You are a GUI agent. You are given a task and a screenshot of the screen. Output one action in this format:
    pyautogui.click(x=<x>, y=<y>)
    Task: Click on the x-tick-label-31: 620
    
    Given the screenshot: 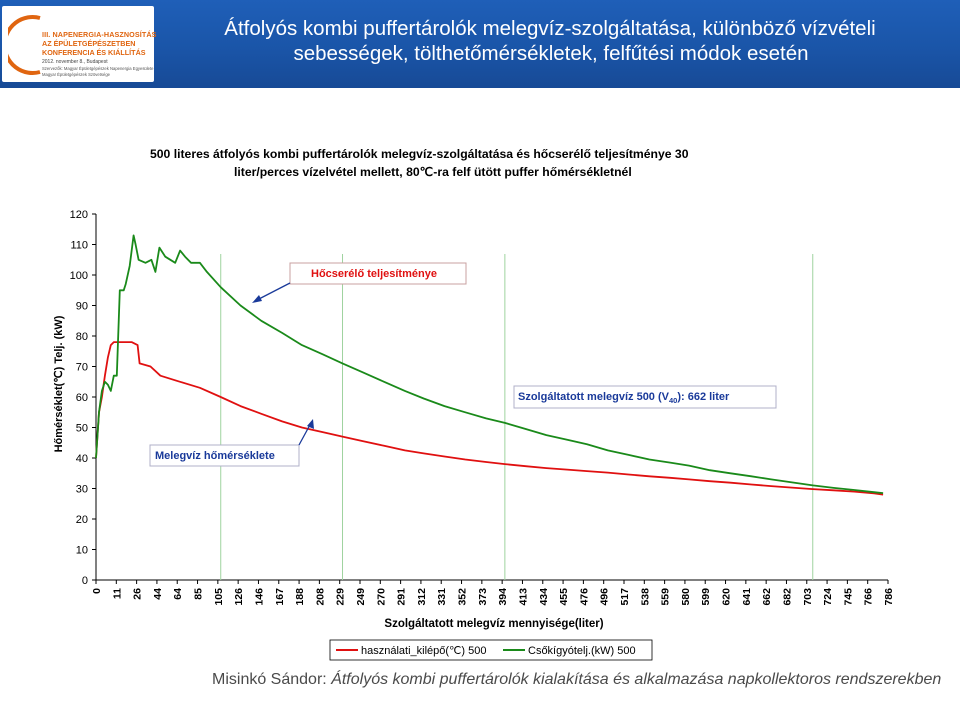 What is the action you would take?
    pyautogui.click(x=727, y=597)
    